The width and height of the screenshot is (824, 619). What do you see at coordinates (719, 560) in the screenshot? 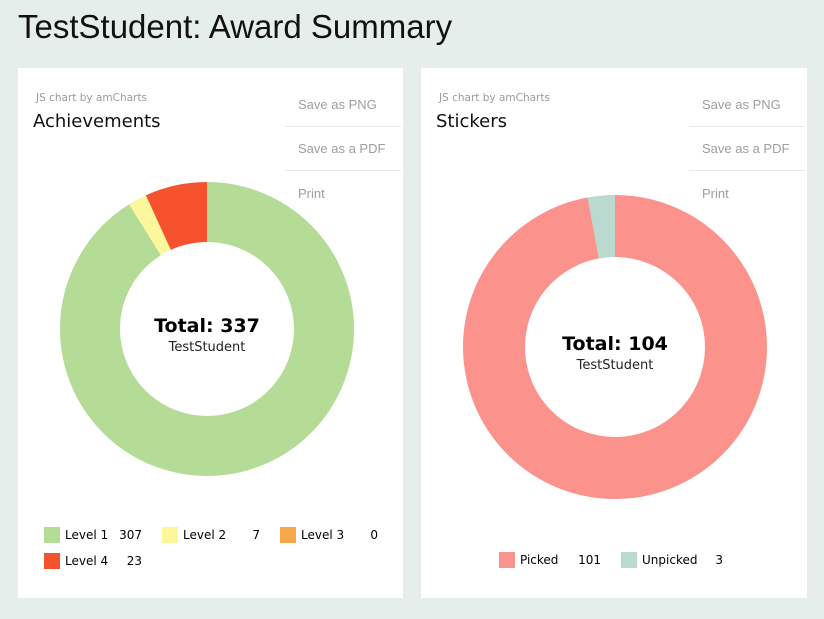
I see `legend-value: 3` at bounding box center [719, 560].